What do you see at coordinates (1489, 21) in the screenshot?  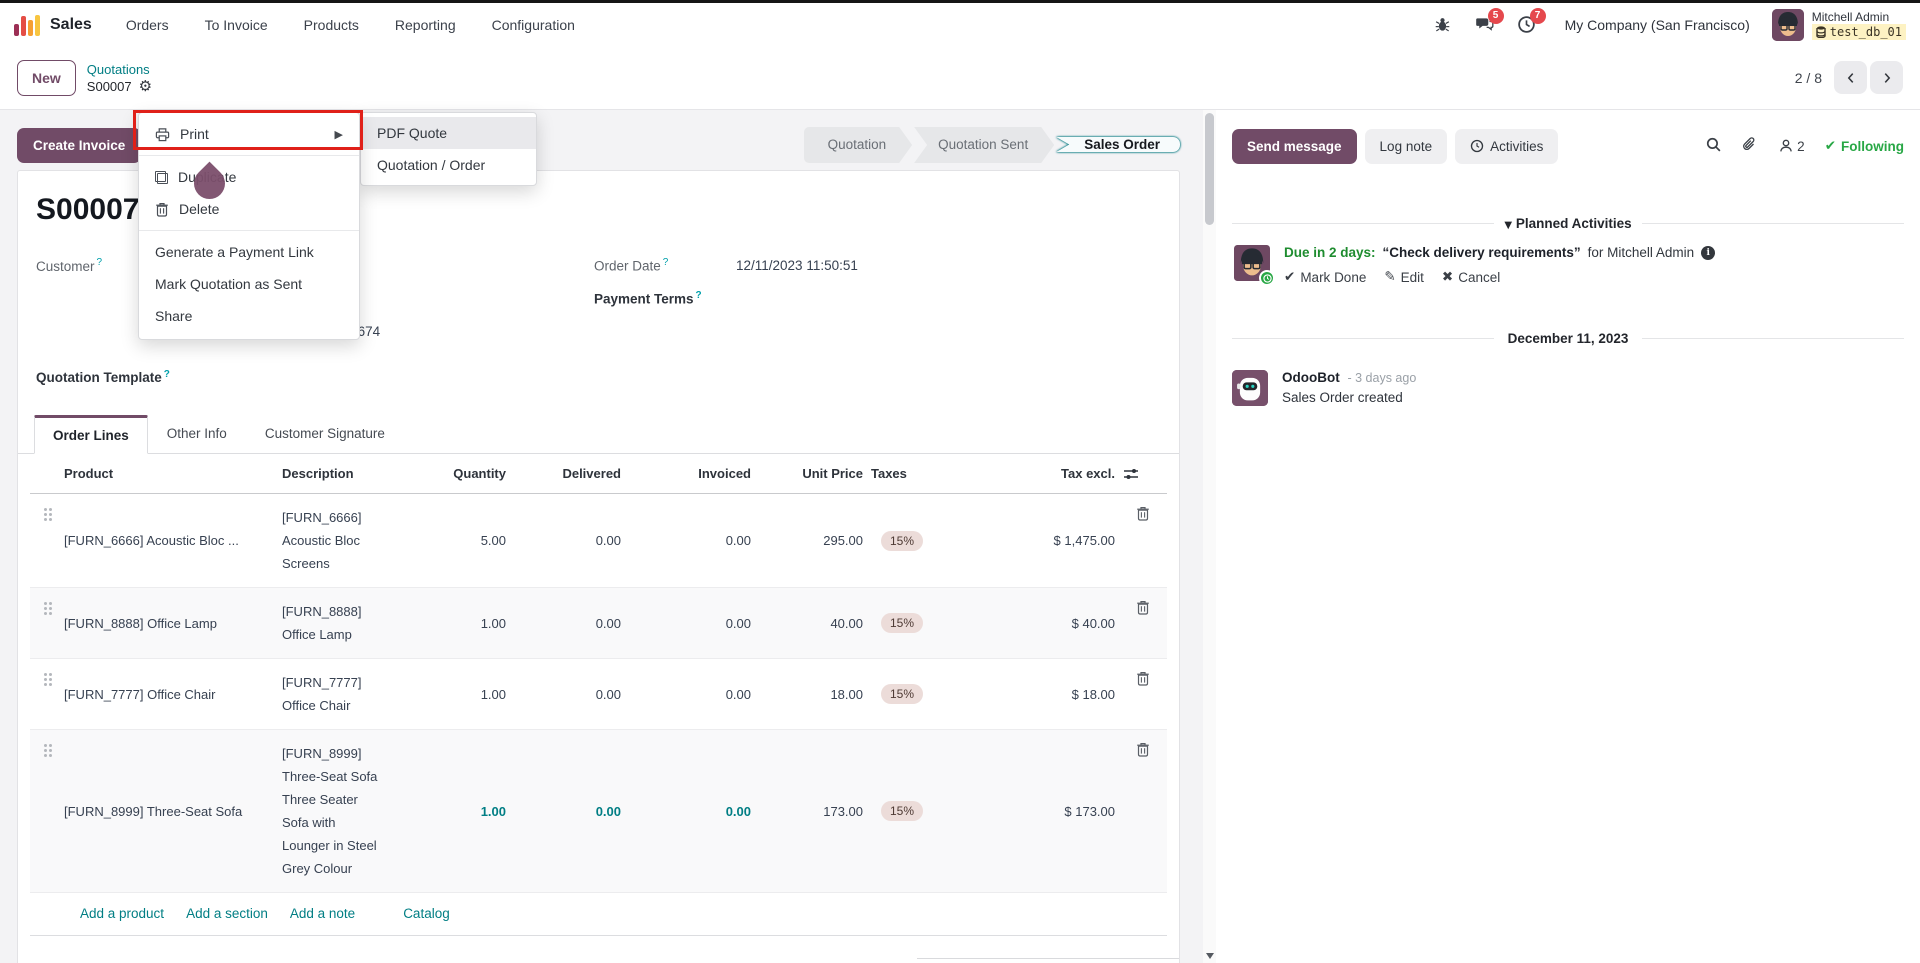 I see `messages-icon: 5` at bounding box center [1489, 21].